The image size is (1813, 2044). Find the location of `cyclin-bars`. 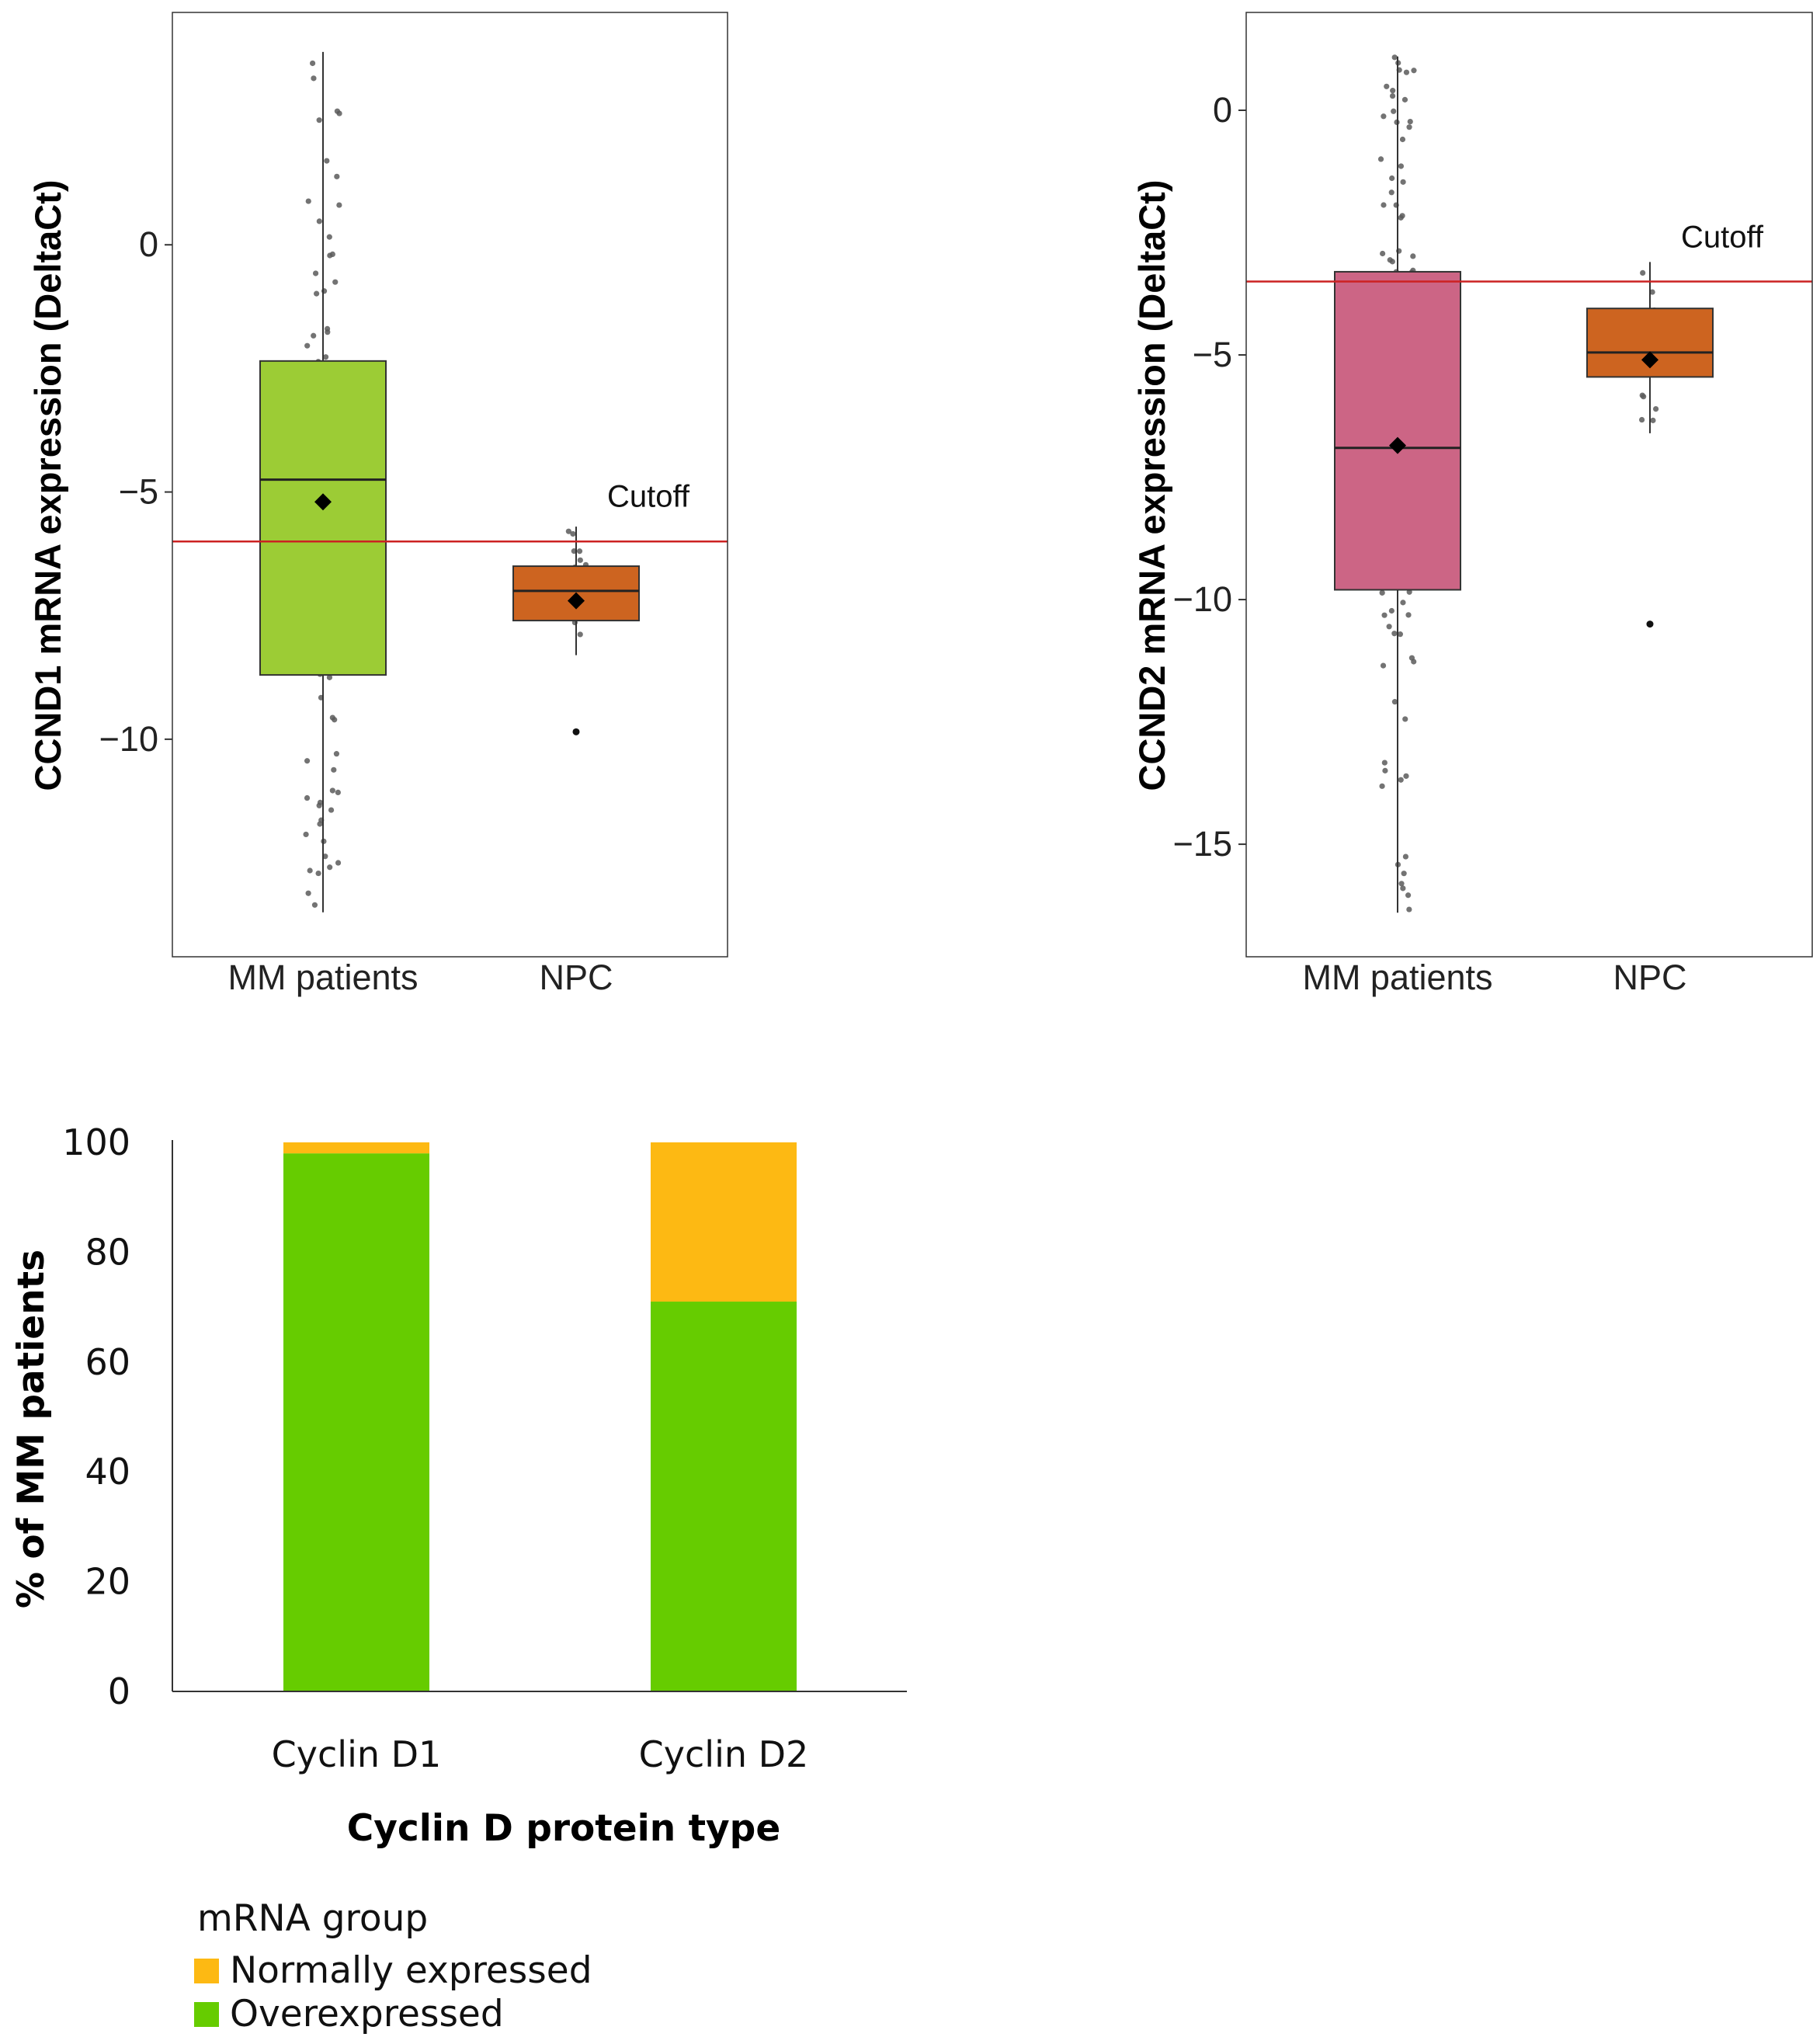

cyclin-bars is located at coordinates (540, 1416).